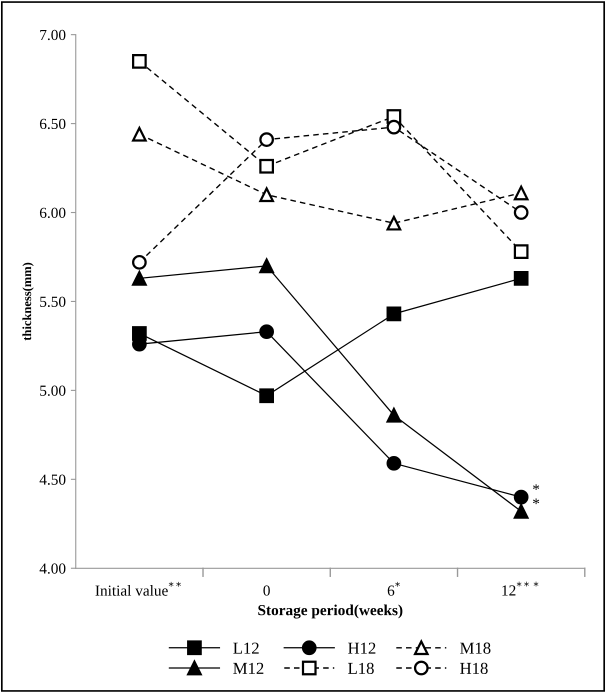 The image size is (606, 693). What do you see at coordinates (53, 301) in the screenshot?
I see `y-tick-label: 5.50` at bounding box center [53, 301].